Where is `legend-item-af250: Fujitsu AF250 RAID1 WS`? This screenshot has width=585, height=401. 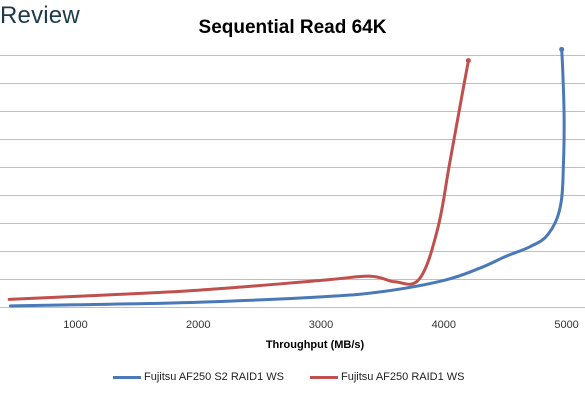
legend-item-af250: Fujitsu AF250 RAID1 WS is located at coordinates (387, 377).